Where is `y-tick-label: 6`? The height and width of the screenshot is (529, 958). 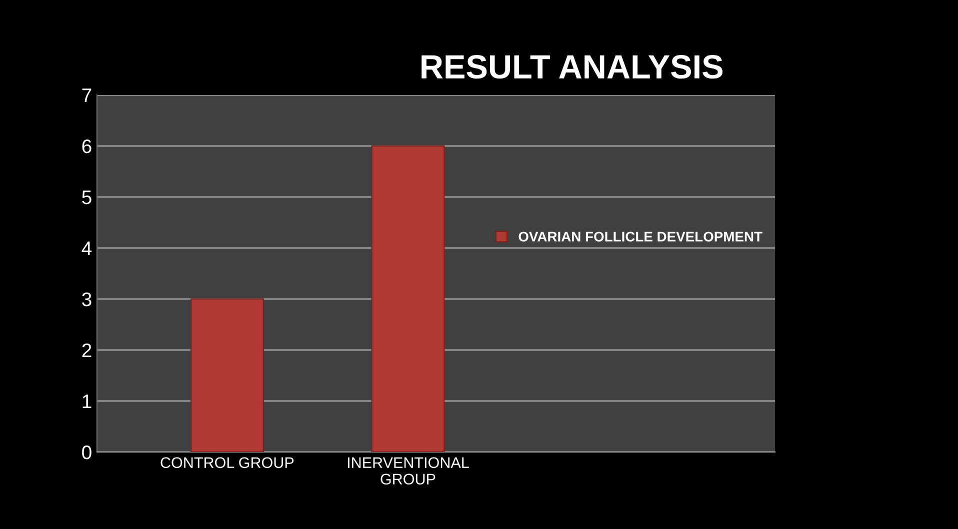
y-tick-label: 6 is located at coordinates (87, 146).